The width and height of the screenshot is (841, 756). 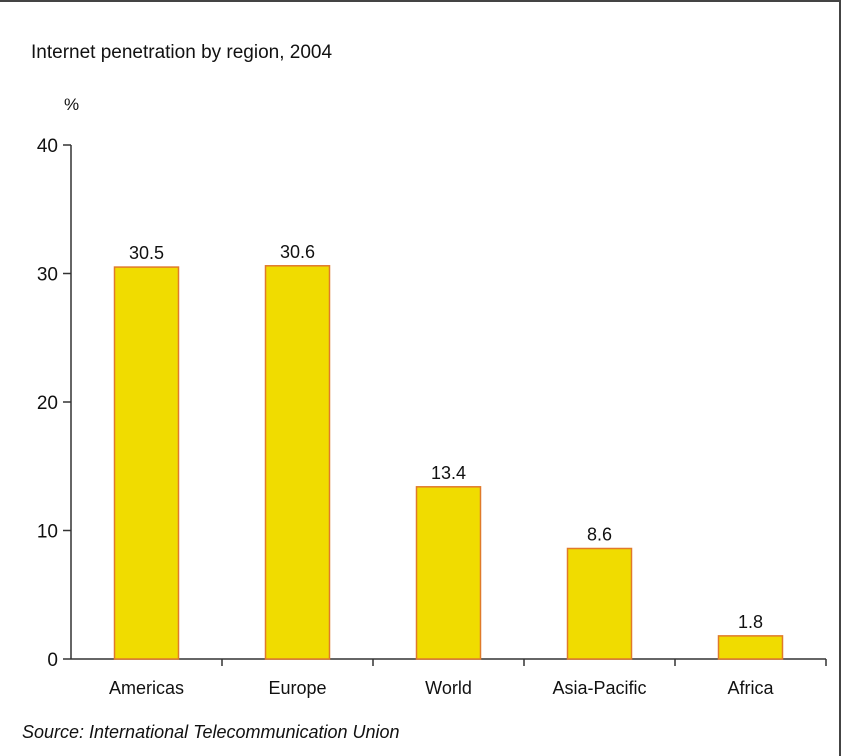 I want to click on chart-title: Internet penetration by region, 2004, so click(x=182, y=52).